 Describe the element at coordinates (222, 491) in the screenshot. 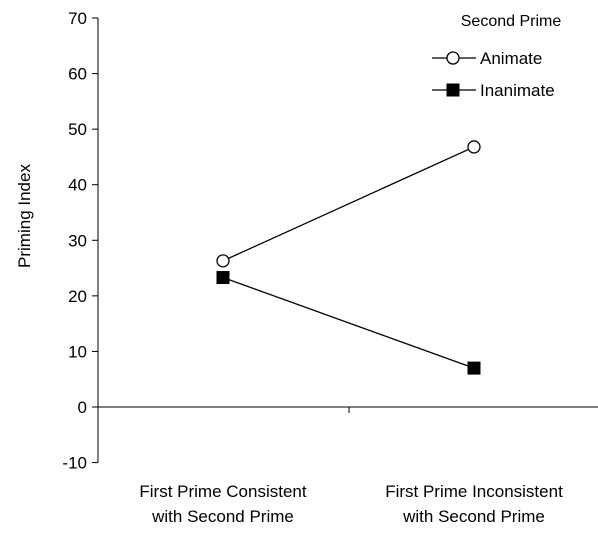

I see `x-category-label-line: First Prime Consistent` at that location.